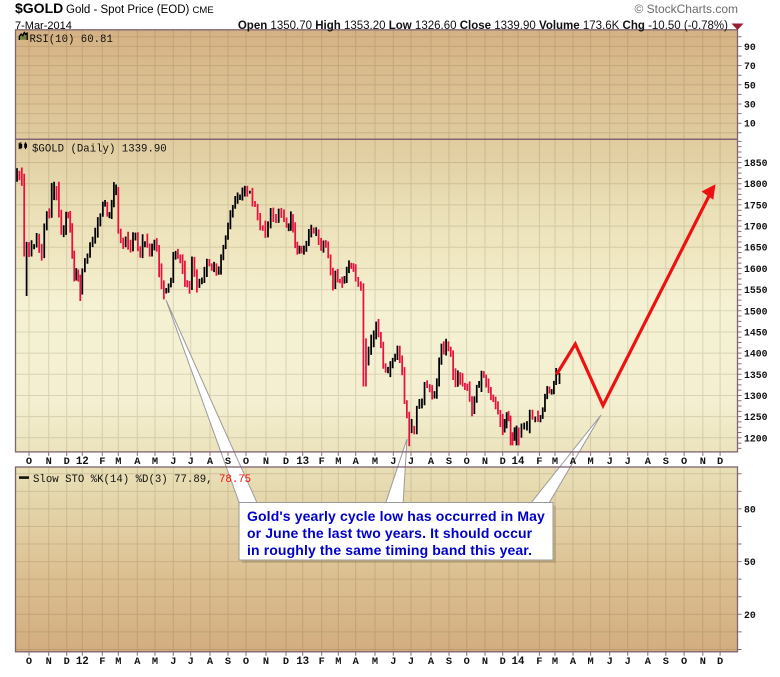 The image size is (780, 677). Describe the element at coordinates (750, 105) in the screenshot. I see `svg-text: 30` at that location.